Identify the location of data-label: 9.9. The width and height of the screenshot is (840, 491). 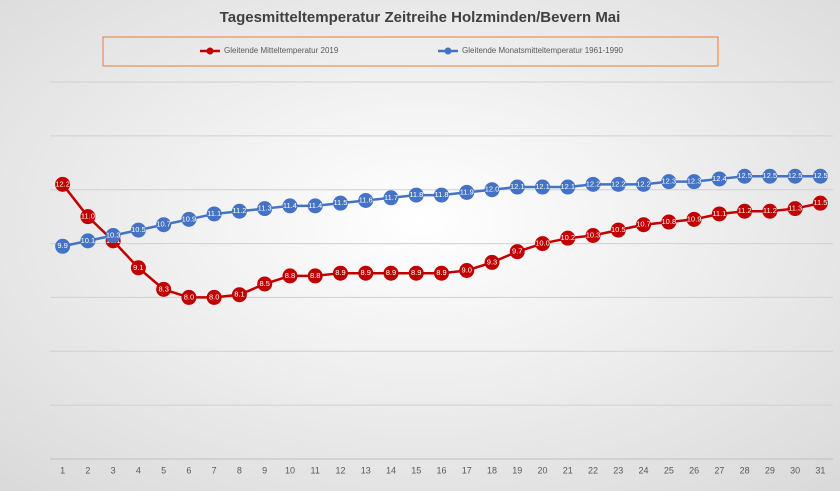
(62, 245).